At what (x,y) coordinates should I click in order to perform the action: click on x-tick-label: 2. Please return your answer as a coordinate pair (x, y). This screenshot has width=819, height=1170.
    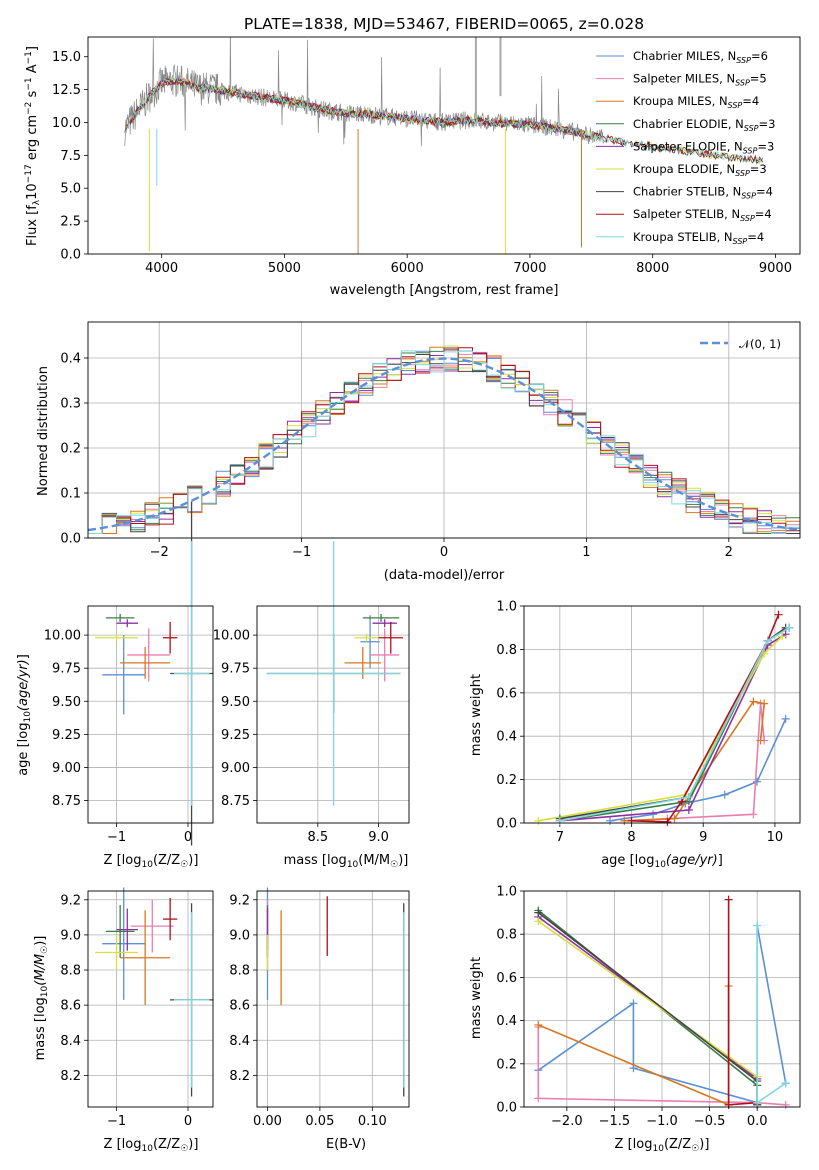
    Looking at the image, I should click on (729, 552).